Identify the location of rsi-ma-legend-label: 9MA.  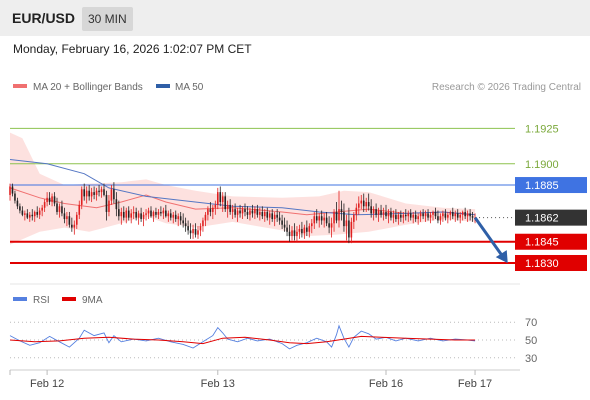
(92, 300).